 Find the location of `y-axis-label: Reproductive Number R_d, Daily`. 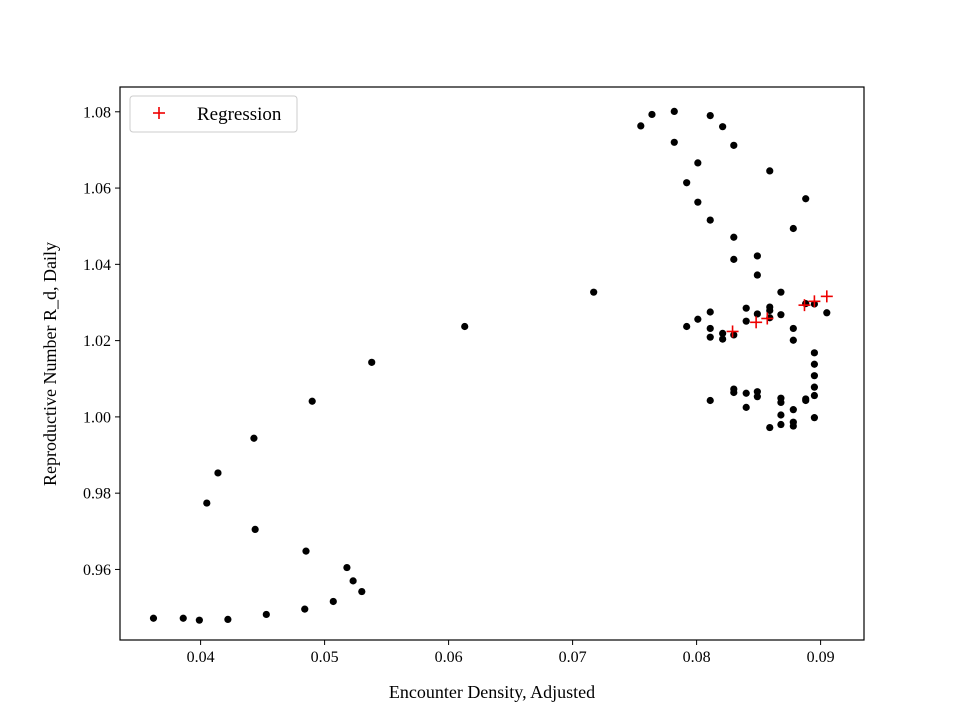

y-axis-label: Reproductive Number R_d, Daily is located at coordinates (50, 364).